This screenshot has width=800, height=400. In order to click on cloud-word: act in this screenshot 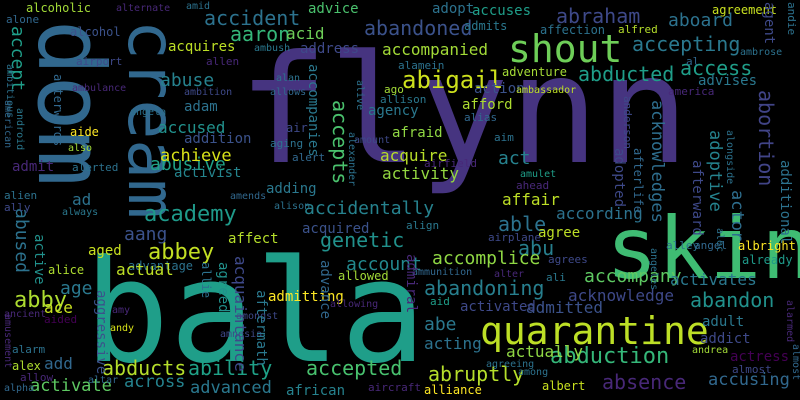, I will do `click(514, 158)`.